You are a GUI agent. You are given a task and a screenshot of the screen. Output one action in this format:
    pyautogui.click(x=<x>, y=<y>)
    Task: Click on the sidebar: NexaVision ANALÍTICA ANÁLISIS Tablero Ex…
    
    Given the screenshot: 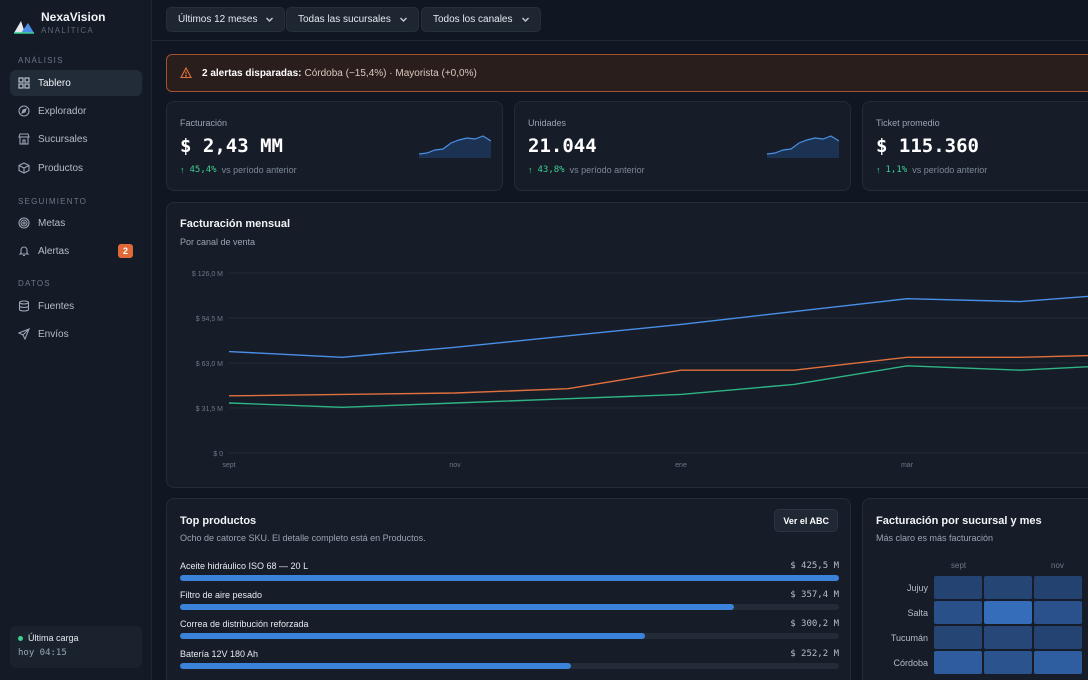 What is the action you would take?
    pyautogui.click(x=76, y=340)
    